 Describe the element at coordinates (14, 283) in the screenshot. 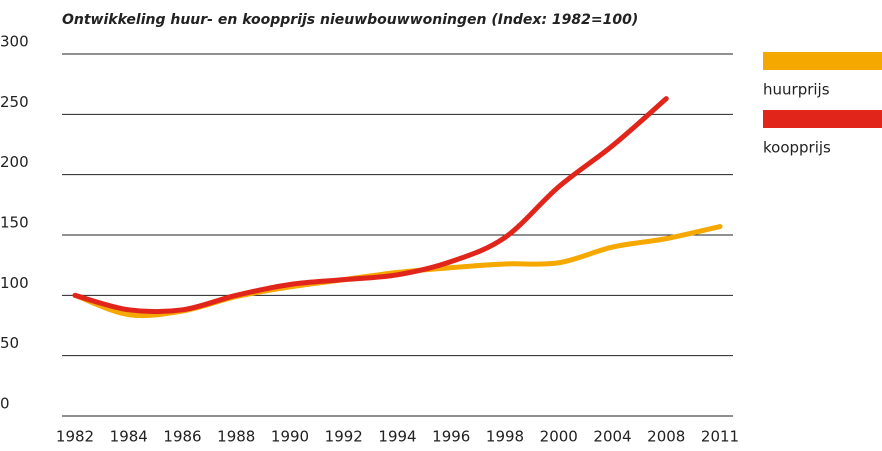

I see `y-tick-label: 100` at that location.